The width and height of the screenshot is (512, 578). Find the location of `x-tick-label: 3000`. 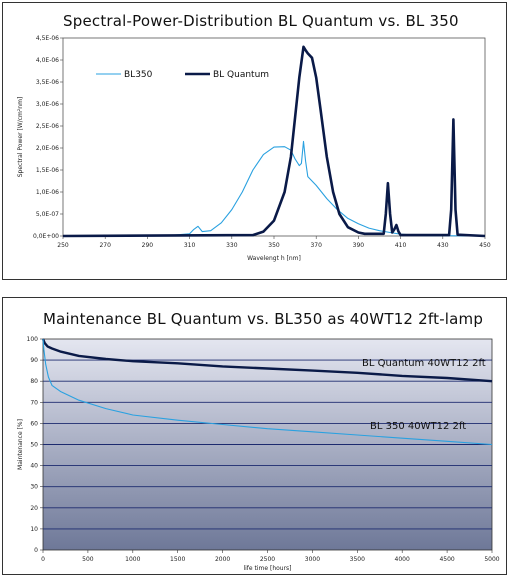

x-tick-label: 3000 is located at coordinates (312, 559).